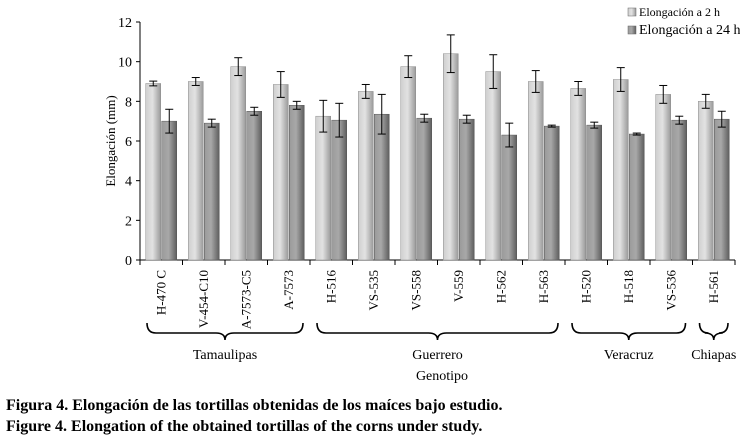 The image size is (740, 445). I want to click on x-tick-label: V-454-C10, so click(203, 299).